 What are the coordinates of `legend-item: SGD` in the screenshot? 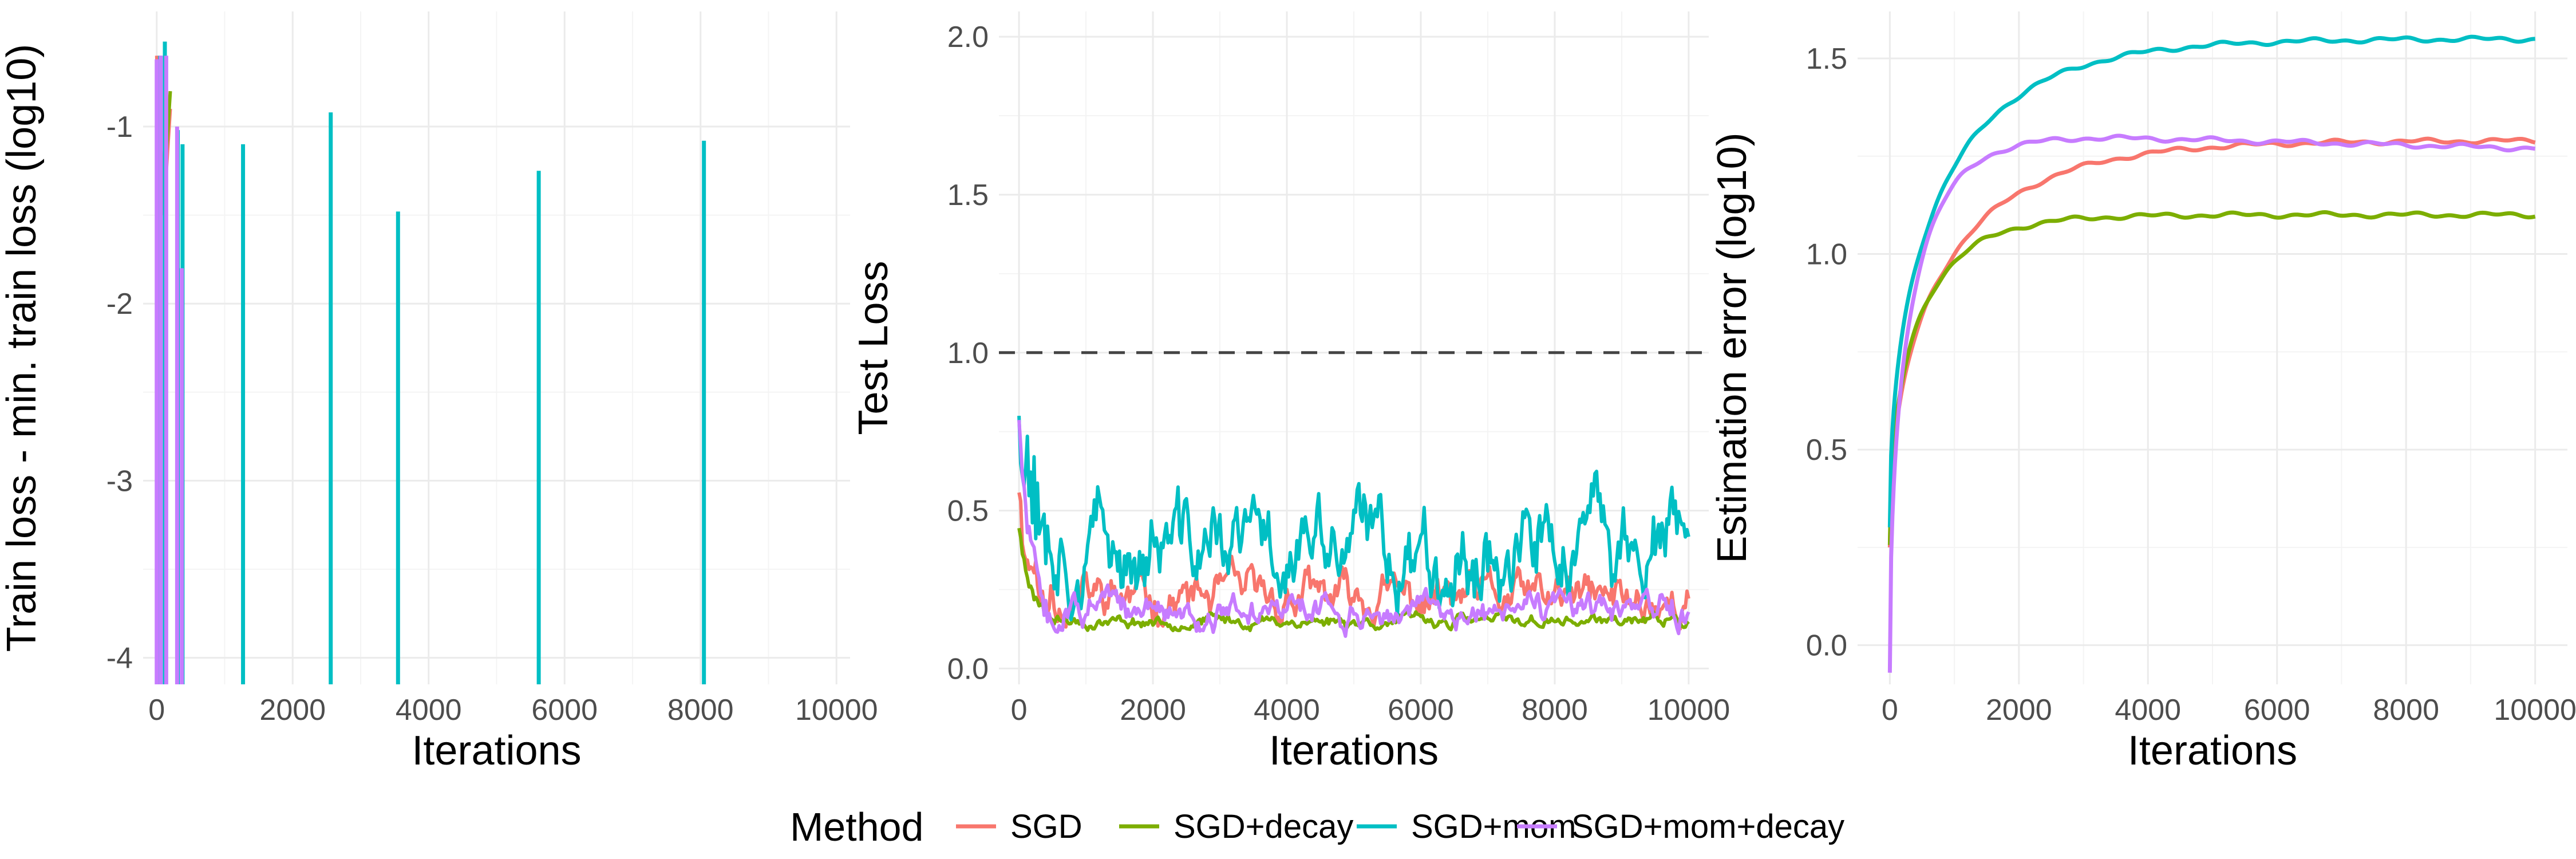 It's located at (1019, 826).